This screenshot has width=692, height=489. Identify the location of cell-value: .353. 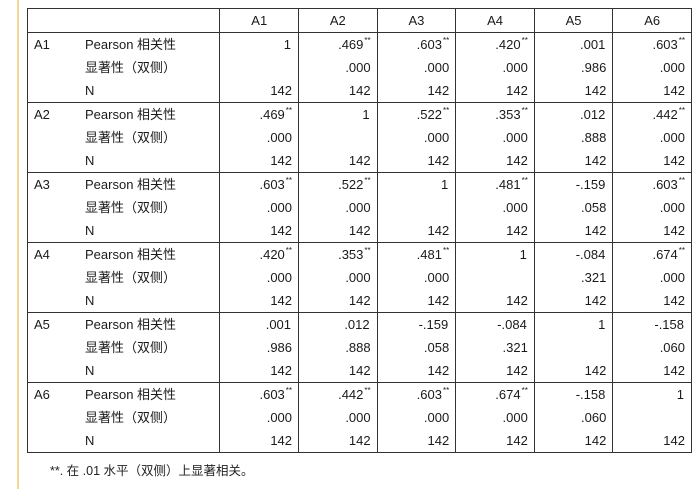
(351, 254).